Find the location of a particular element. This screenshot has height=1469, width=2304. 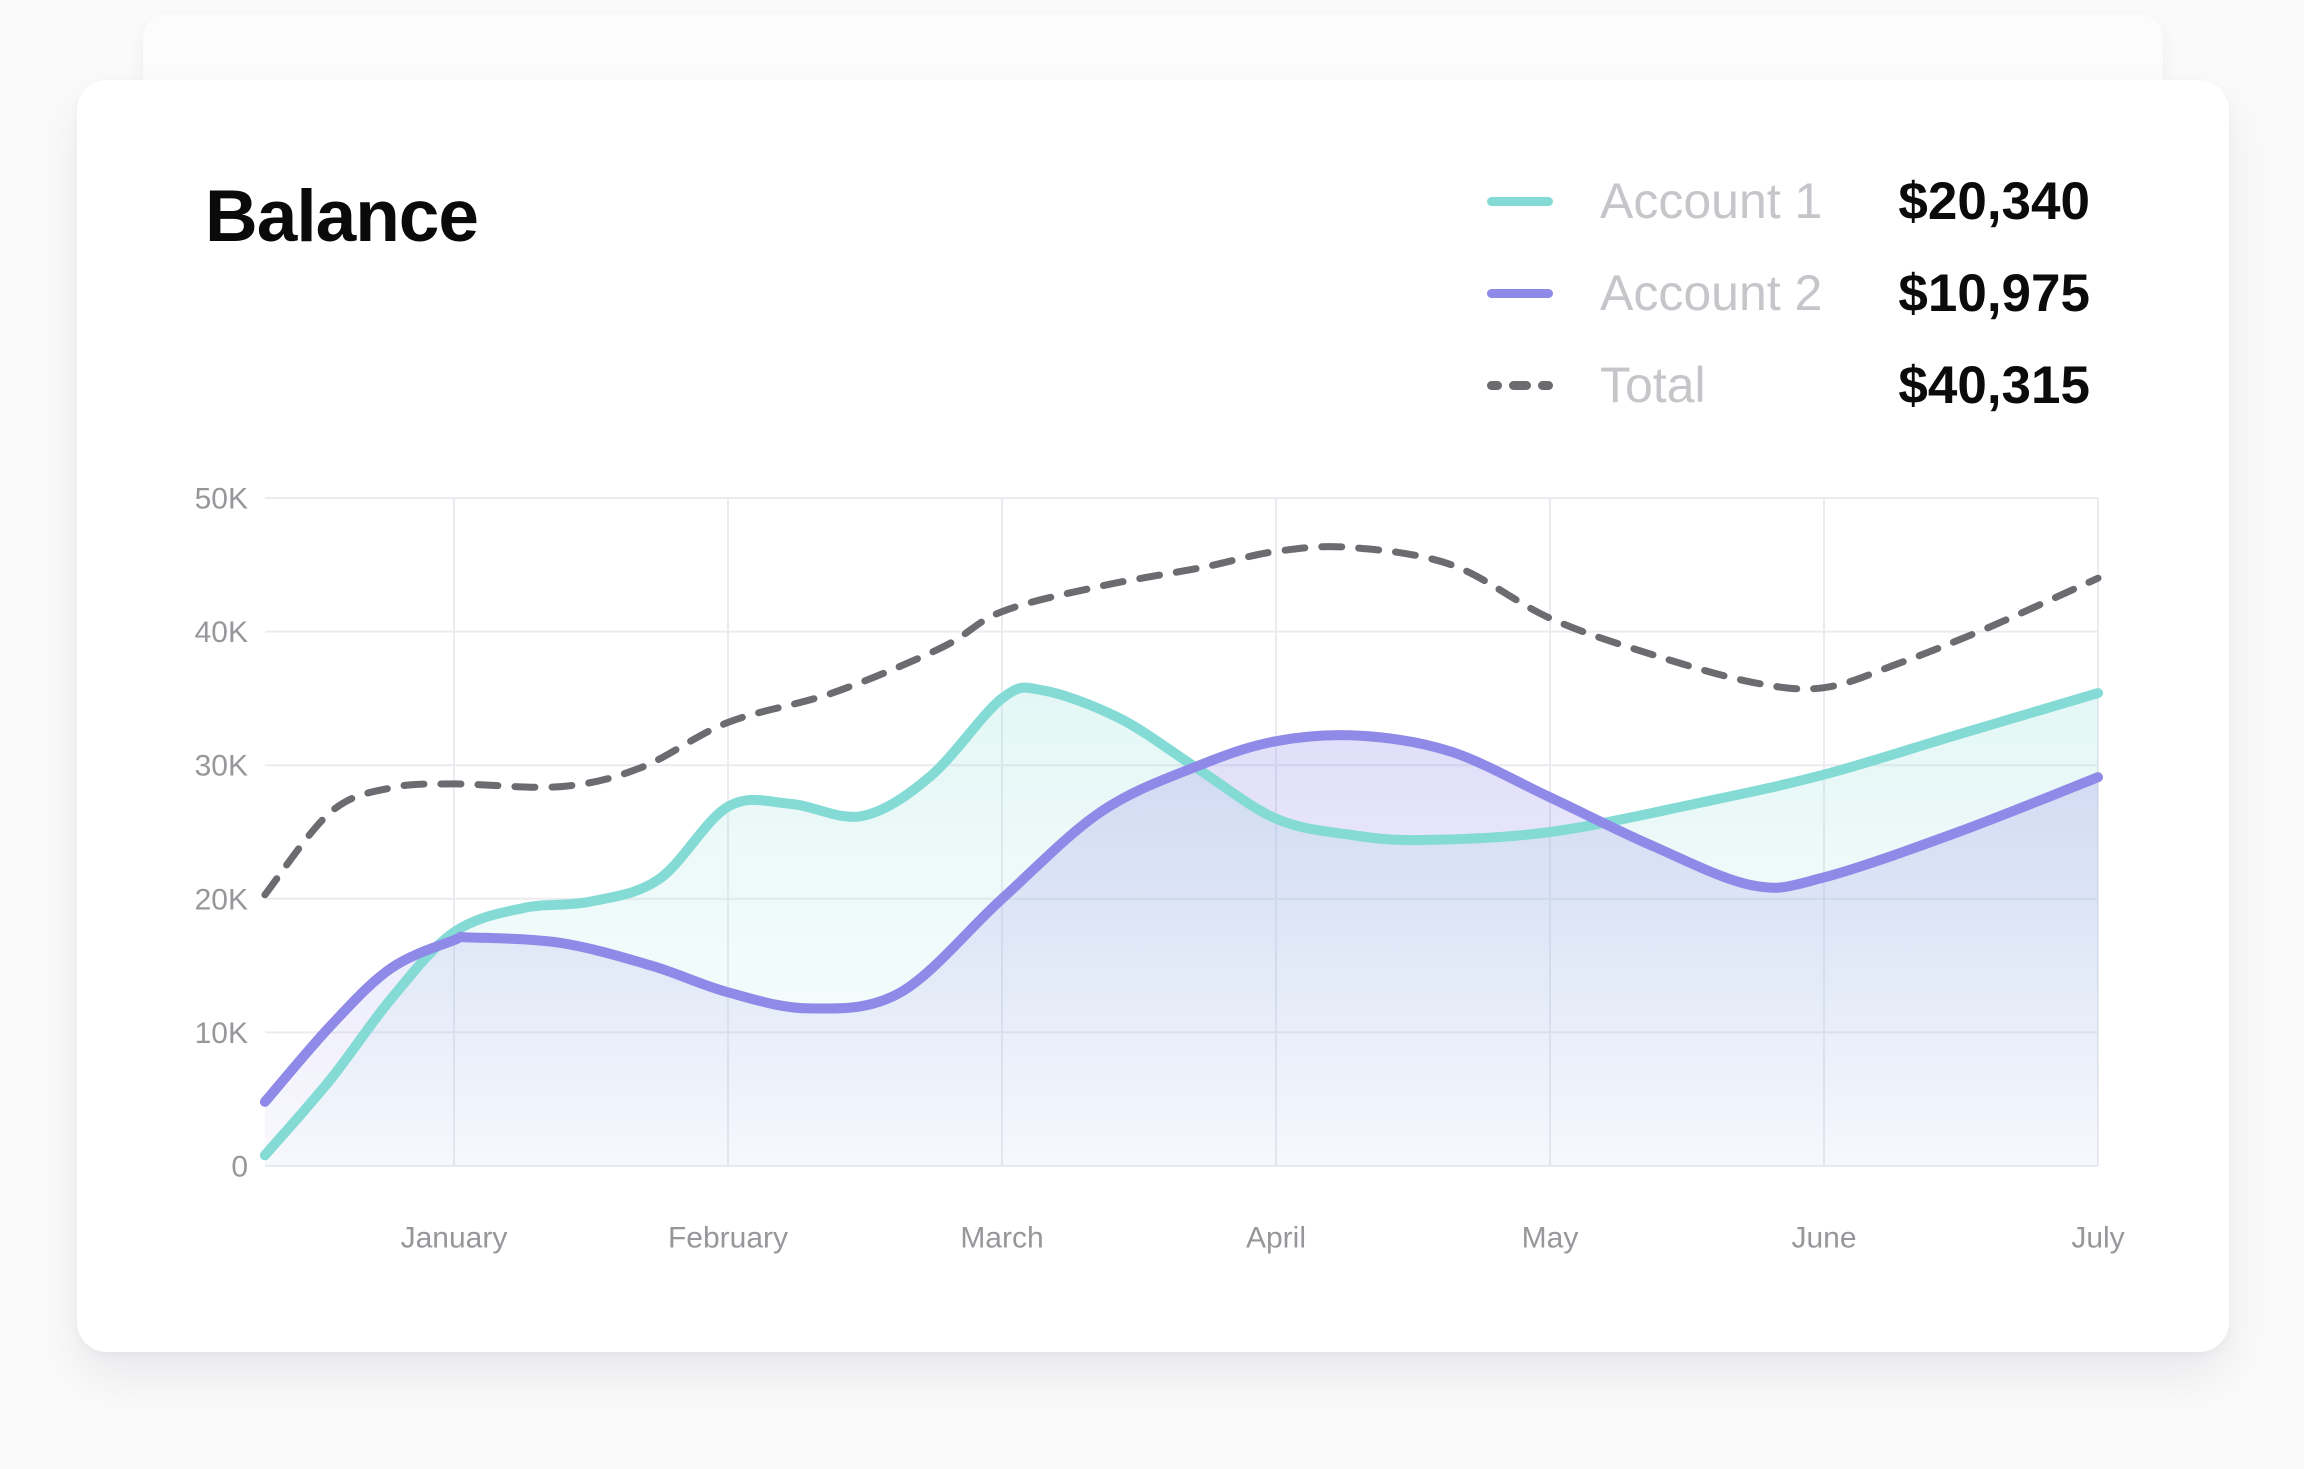

account1-line-swatch-icon is located at coordinates (1520, 201).